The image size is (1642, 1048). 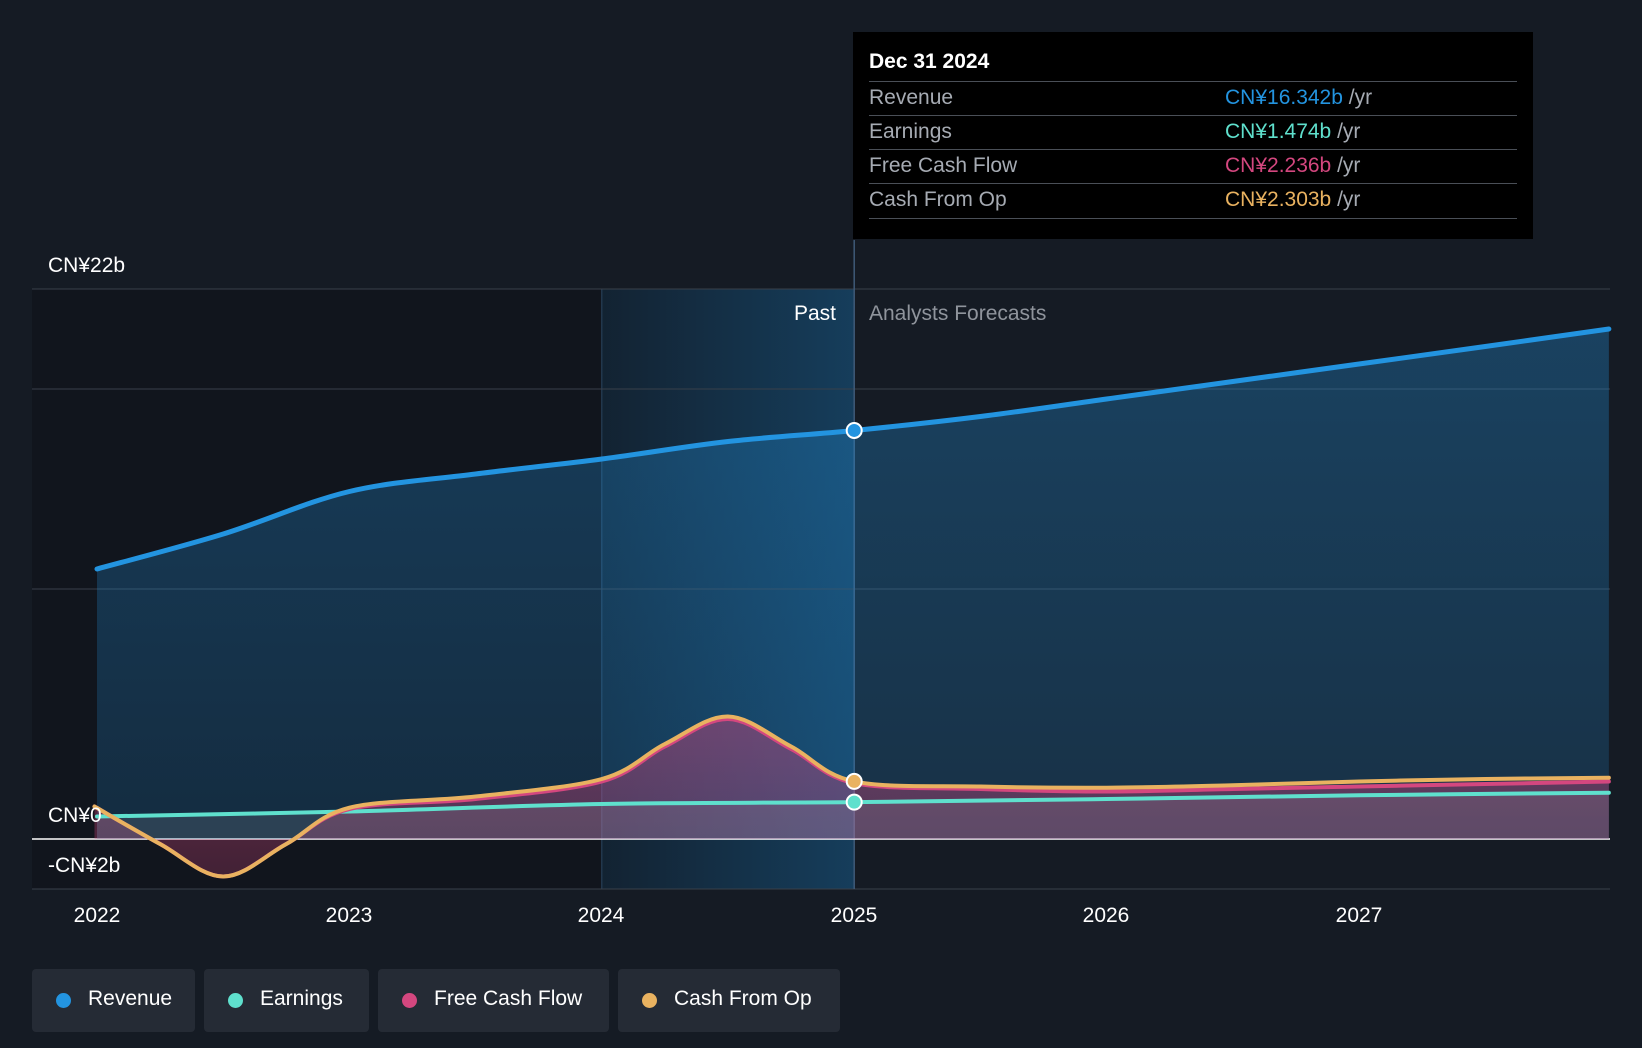 I want to click on tooltip-row-revenue: Revenue CN¥16.342b /yr, so click(x=1193, y=98).